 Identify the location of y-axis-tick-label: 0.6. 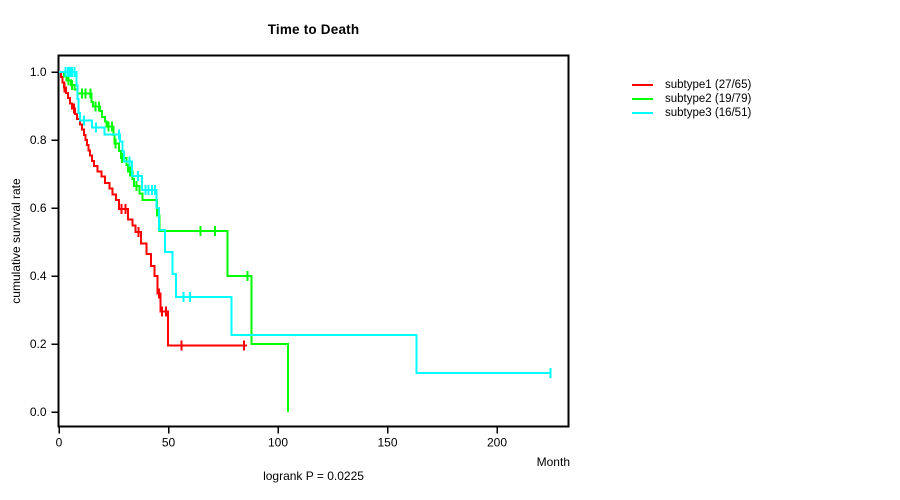
(38, 208).